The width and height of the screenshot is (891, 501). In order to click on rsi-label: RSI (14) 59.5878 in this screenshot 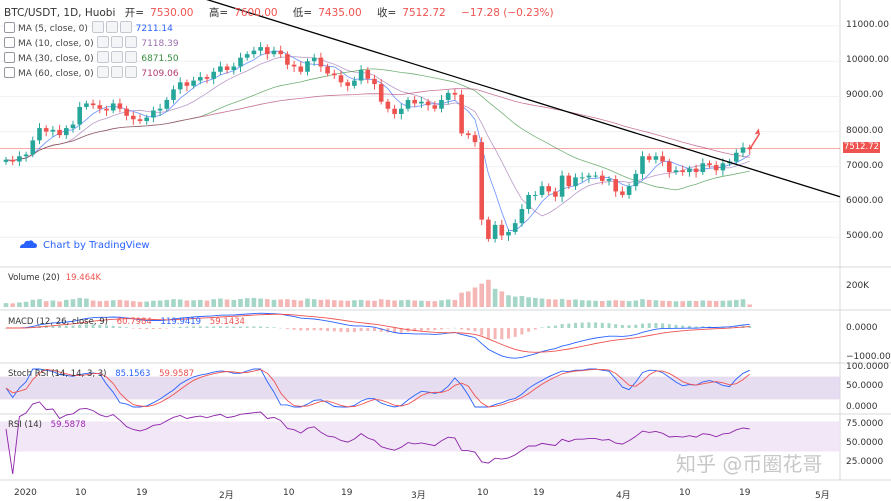, I will do `click(47, 425)`.